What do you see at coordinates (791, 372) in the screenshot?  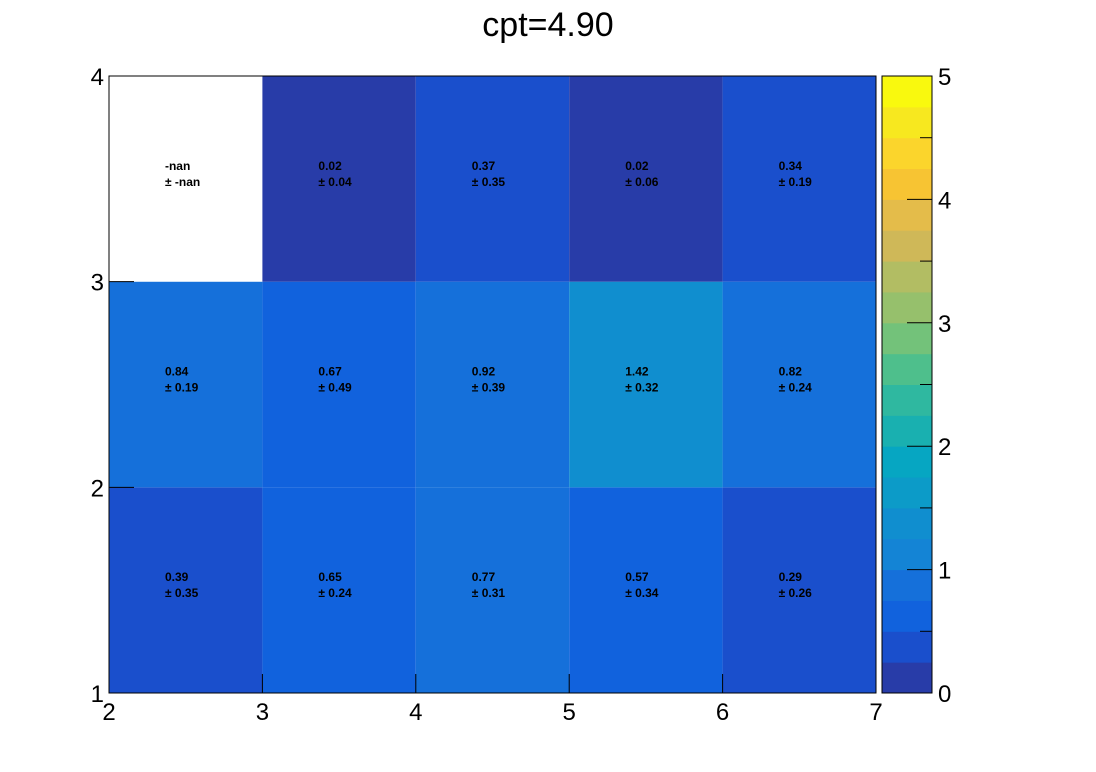 I see `cell-value-label: 0.82` at bounding box center [791, 372].